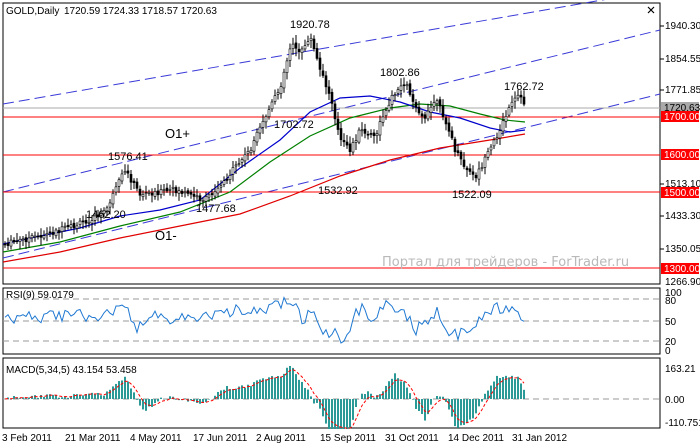 Image resolution: width=700 pixels, height=446 pixels. I want to click on svg-text: 1300.00, so click(682, 269).